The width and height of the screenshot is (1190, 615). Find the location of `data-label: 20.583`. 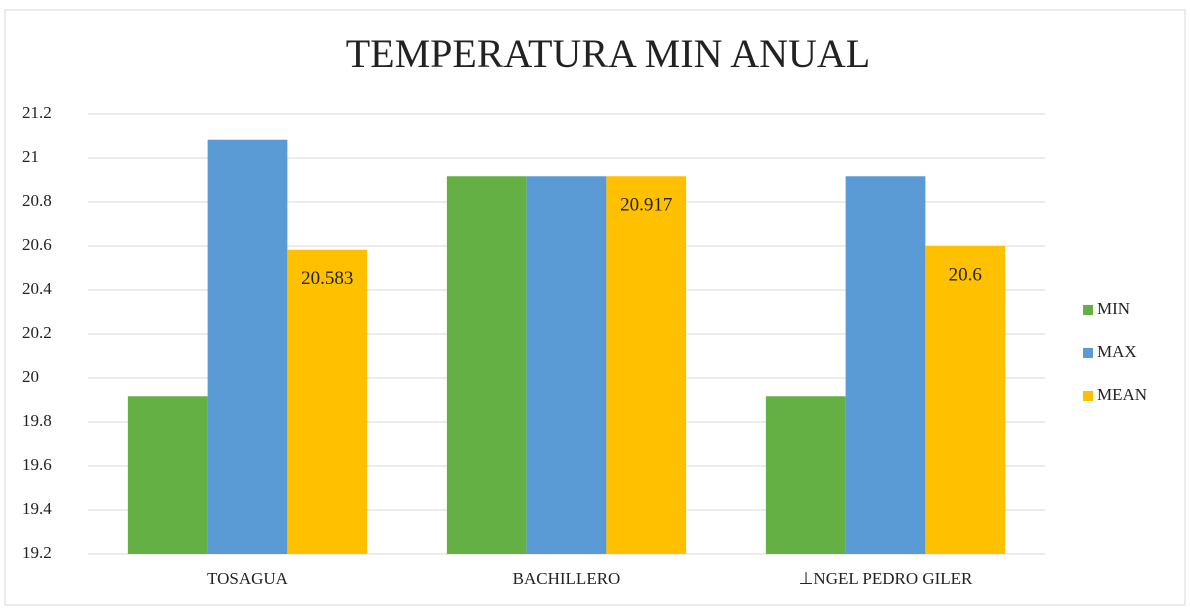

data-label: 20.583 is located at coordinates (327, 278).